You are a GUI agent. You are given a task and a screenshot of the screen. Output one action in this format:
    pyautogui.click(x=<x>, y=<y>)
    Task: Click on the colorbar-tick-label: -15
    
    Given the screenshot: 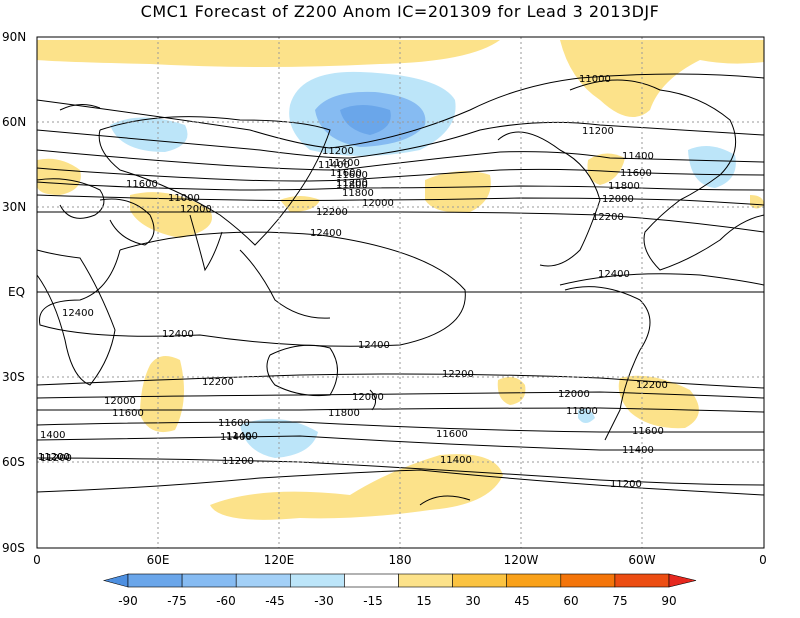 What is the action you would take?
    pyautogui.click(x=373, y=601)
    